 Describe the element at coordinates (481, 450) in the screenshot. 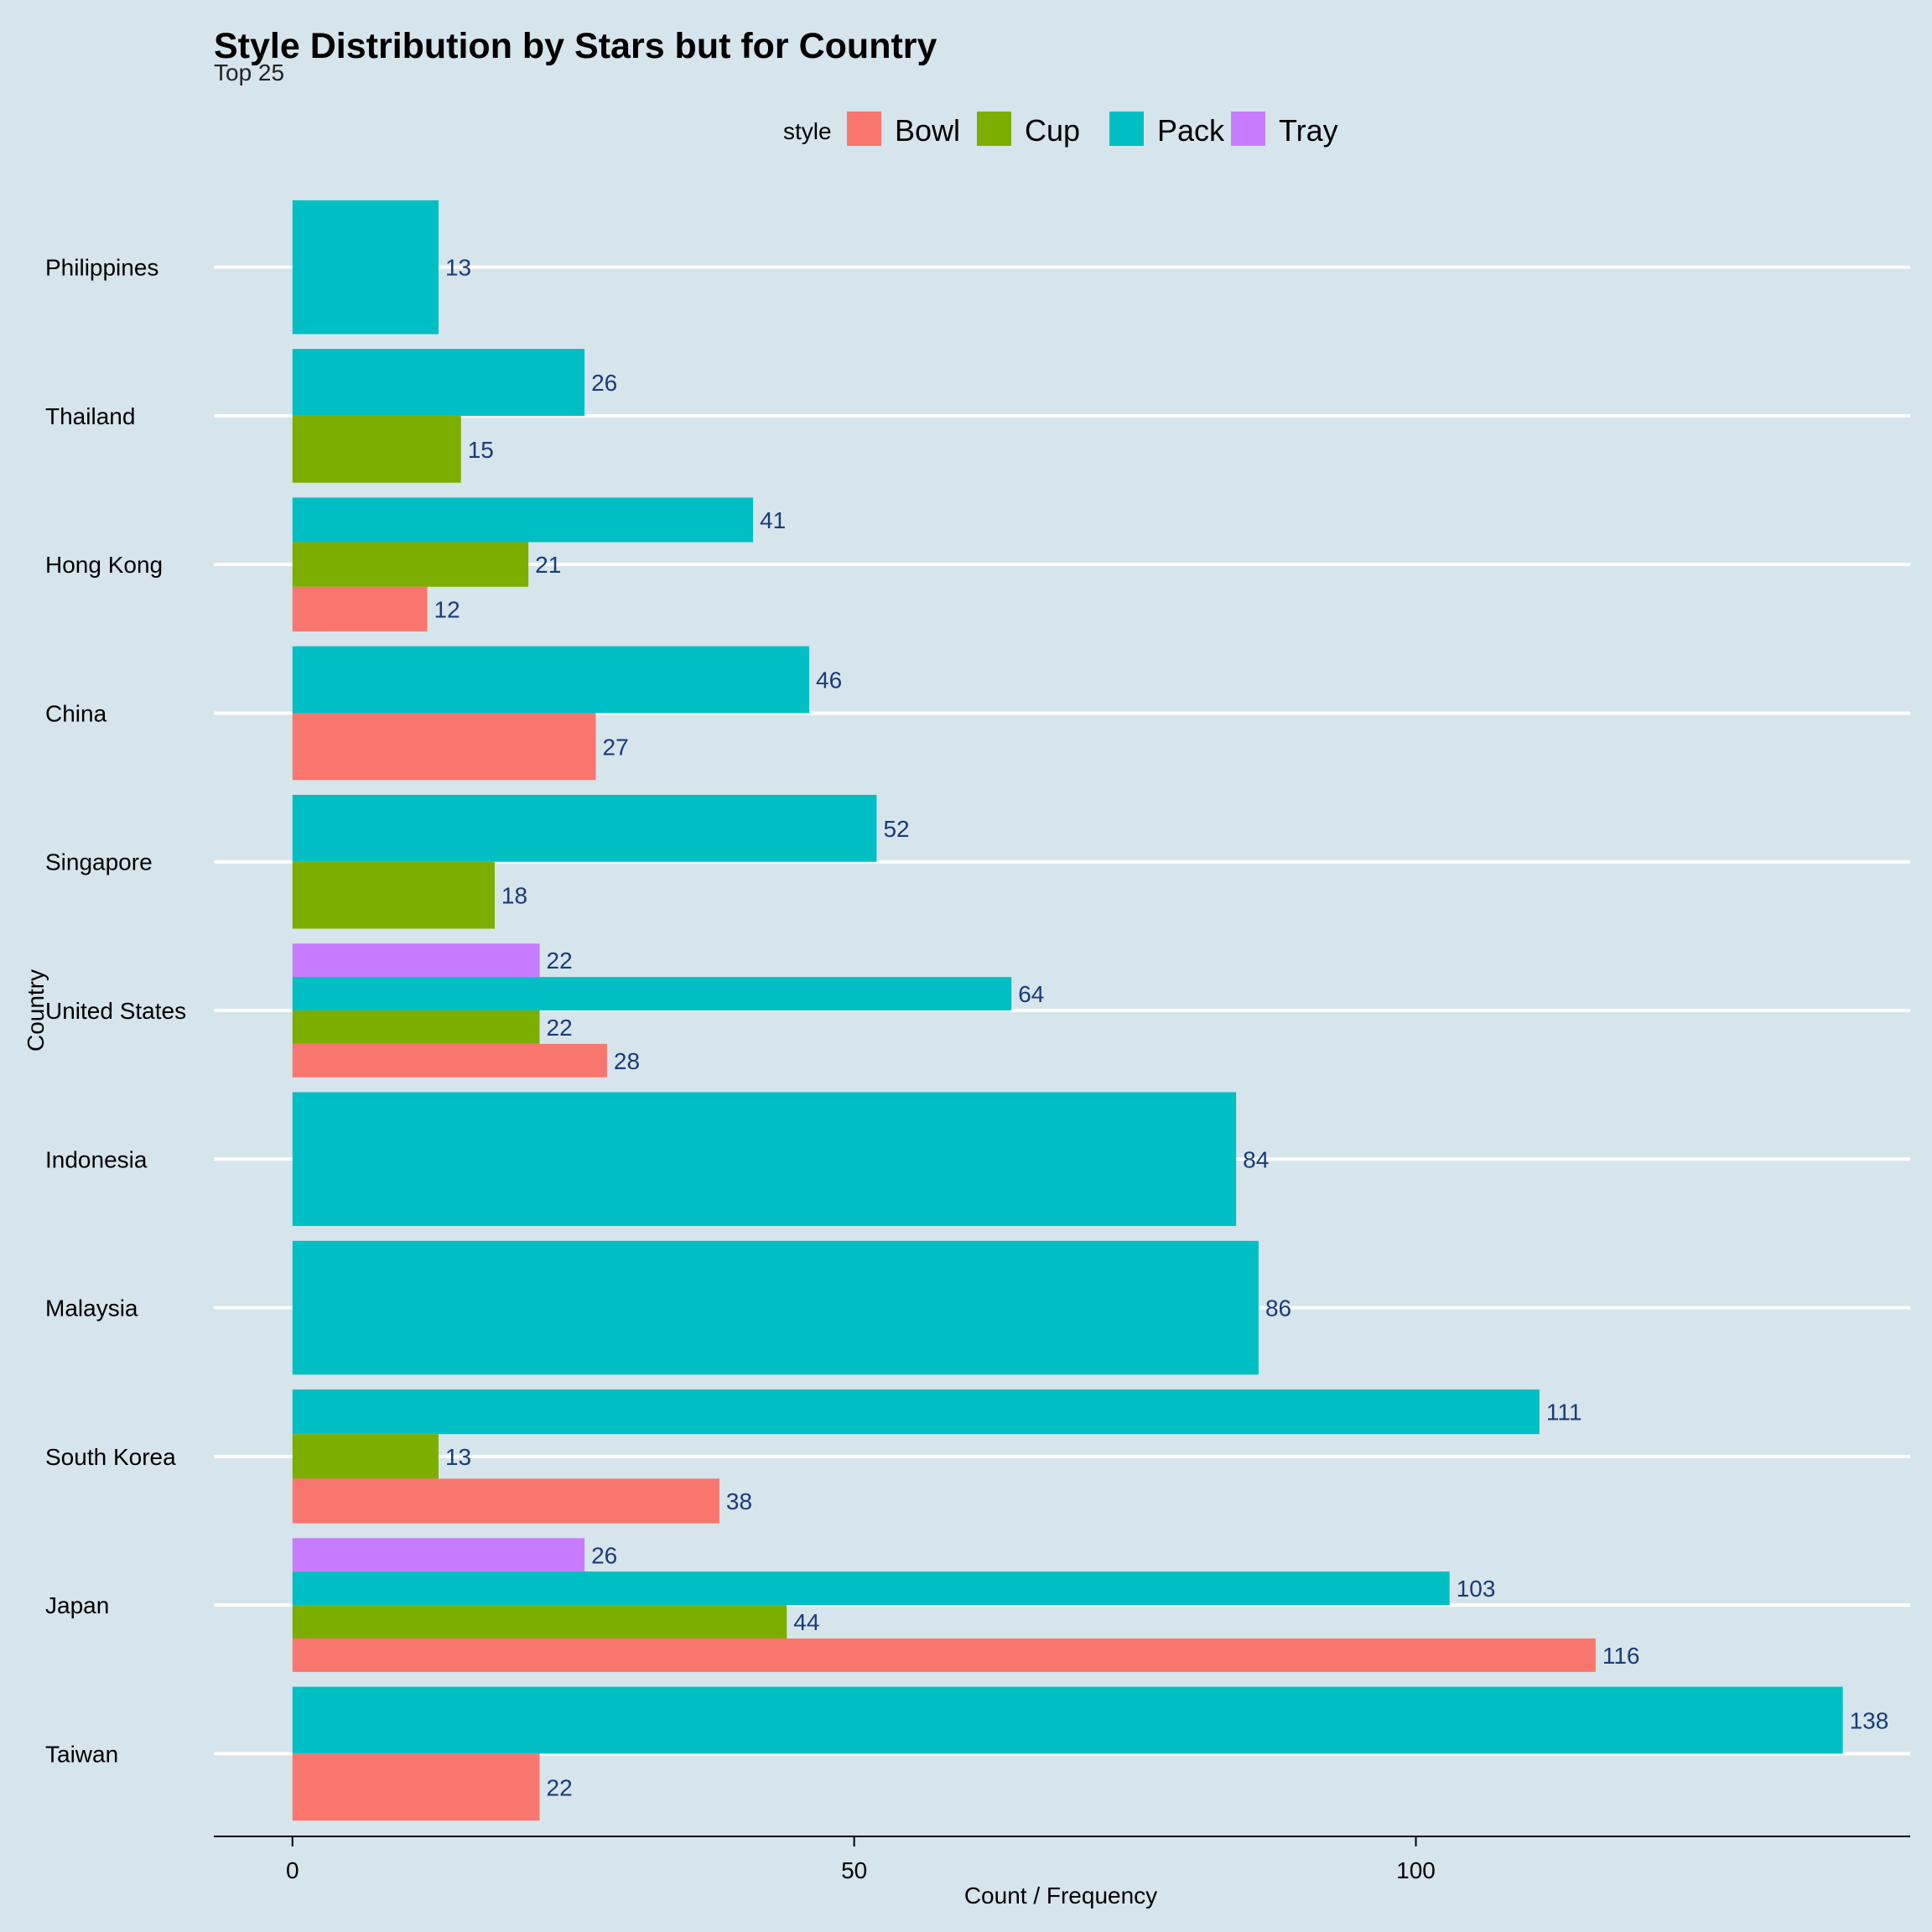

I see `bar-label-thailand-cup: 15` at that location.